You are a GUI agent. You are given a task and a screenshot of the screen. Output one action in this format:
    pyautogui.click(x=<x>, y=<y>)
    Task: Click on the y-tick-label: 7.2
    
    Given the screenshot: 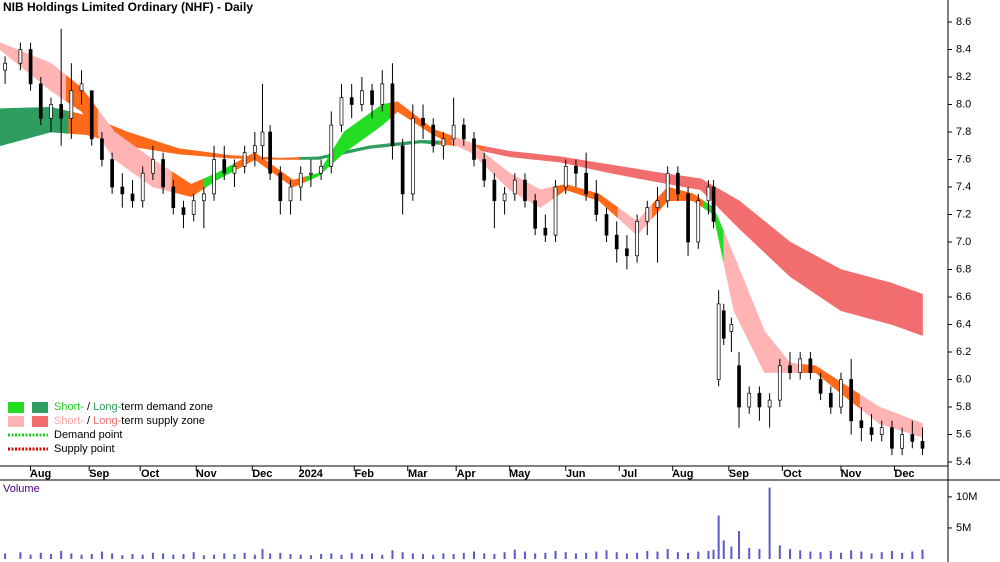 What is the action you would take?
    pyautogui.click(x=963, y=214)
    